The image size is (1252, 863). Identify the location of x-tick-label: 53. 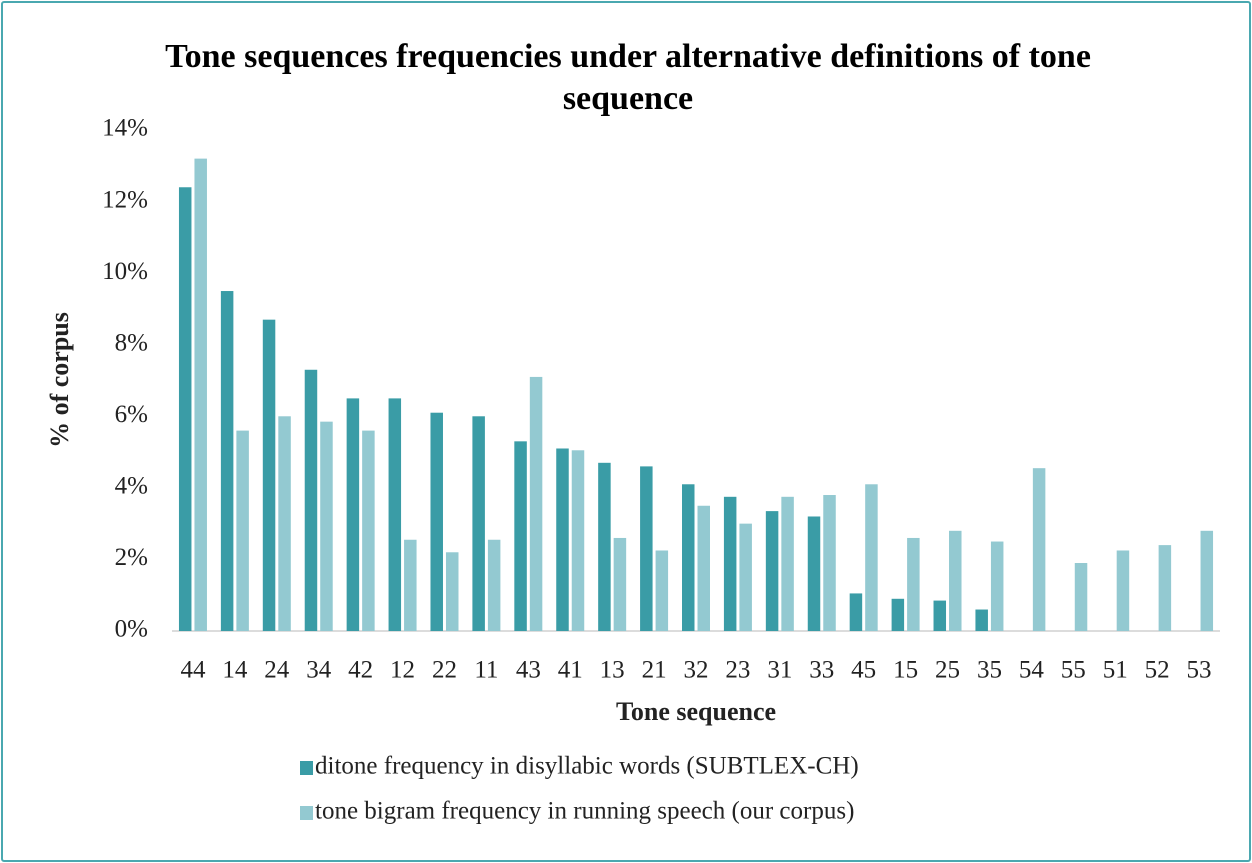
(1199, 670).